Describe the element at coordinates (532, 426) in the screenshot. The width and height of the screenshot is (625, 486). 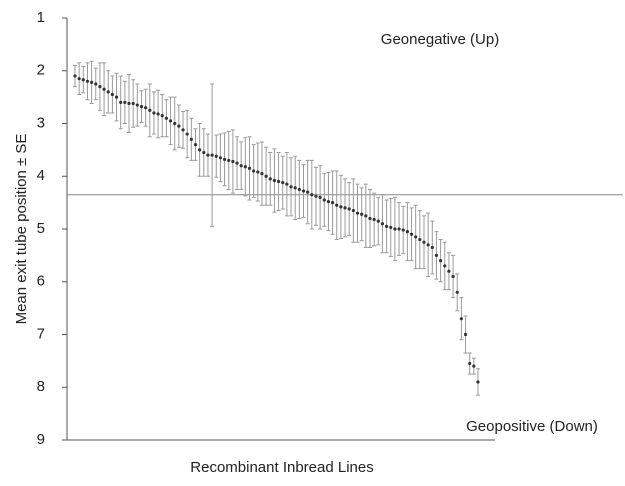
I see `annotation: Geopositive (Down)` at that location.